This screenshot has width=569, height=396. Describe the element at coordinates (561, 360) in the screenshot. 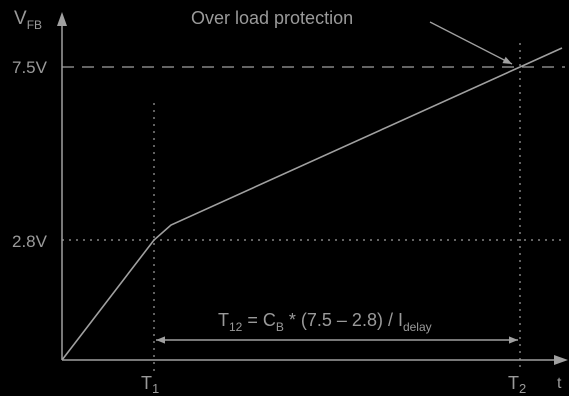

I see `x-axis-arrow` at that location.